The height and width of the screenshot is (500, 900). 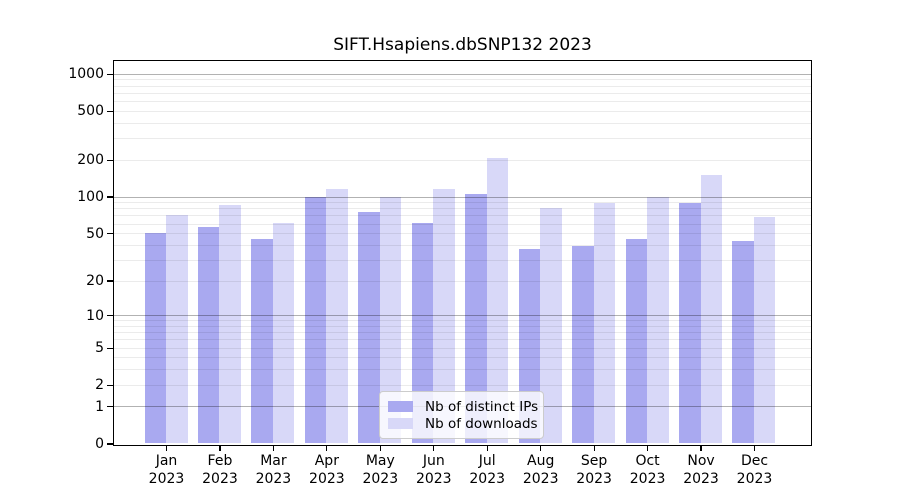 What do you see at coordinates (273, 469) in the screenshot?
I see `x-tick-label-mar: Mar 2023` at bounding box center [273, 469].